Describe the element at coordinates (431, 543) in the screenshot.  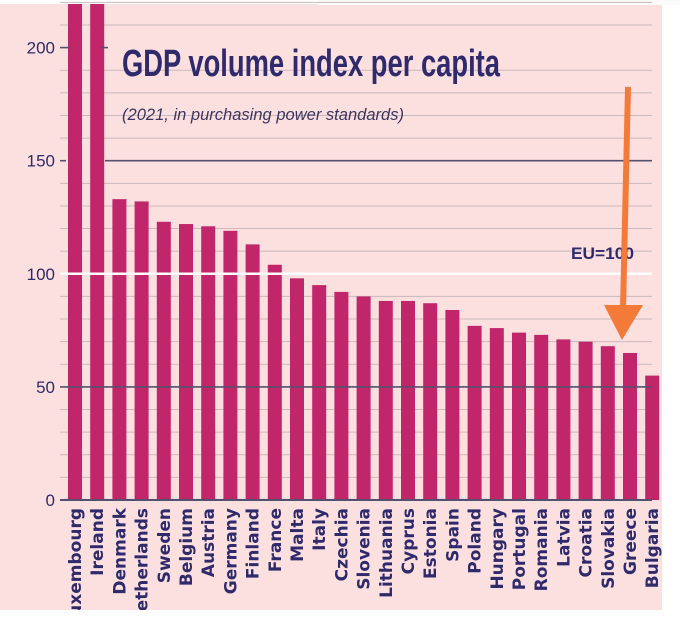
I see `category-label: Estonia` at that location.